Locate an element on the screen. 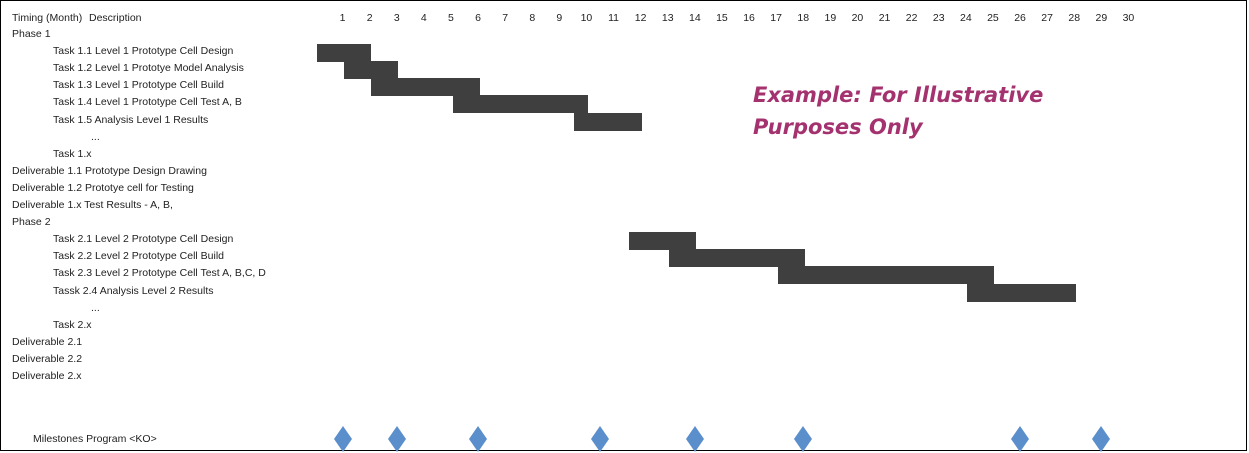 The height and width of the screenshot is (453, 1249). month-tick-label: 18 is located at coordinates (803, 18).